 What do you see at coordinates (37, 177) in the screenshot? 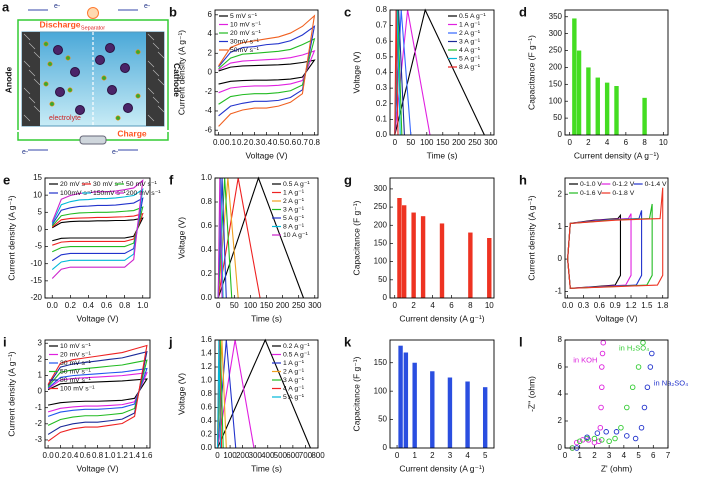
I see `y-tick-label: 15` at bounding box center [37, 177].